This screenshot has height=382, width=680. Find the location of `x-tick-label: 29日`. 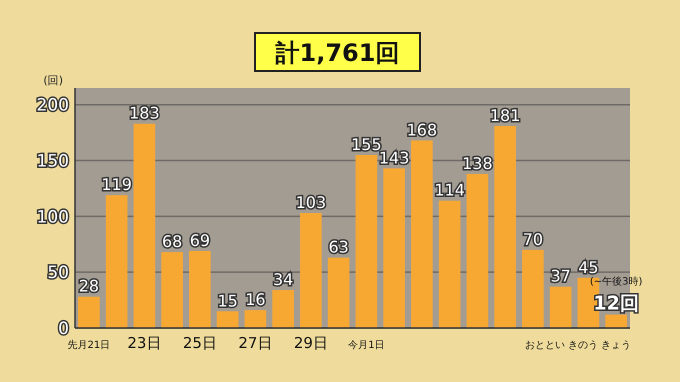

x-tick-label: 29日 is located at coordinates (311, 343).